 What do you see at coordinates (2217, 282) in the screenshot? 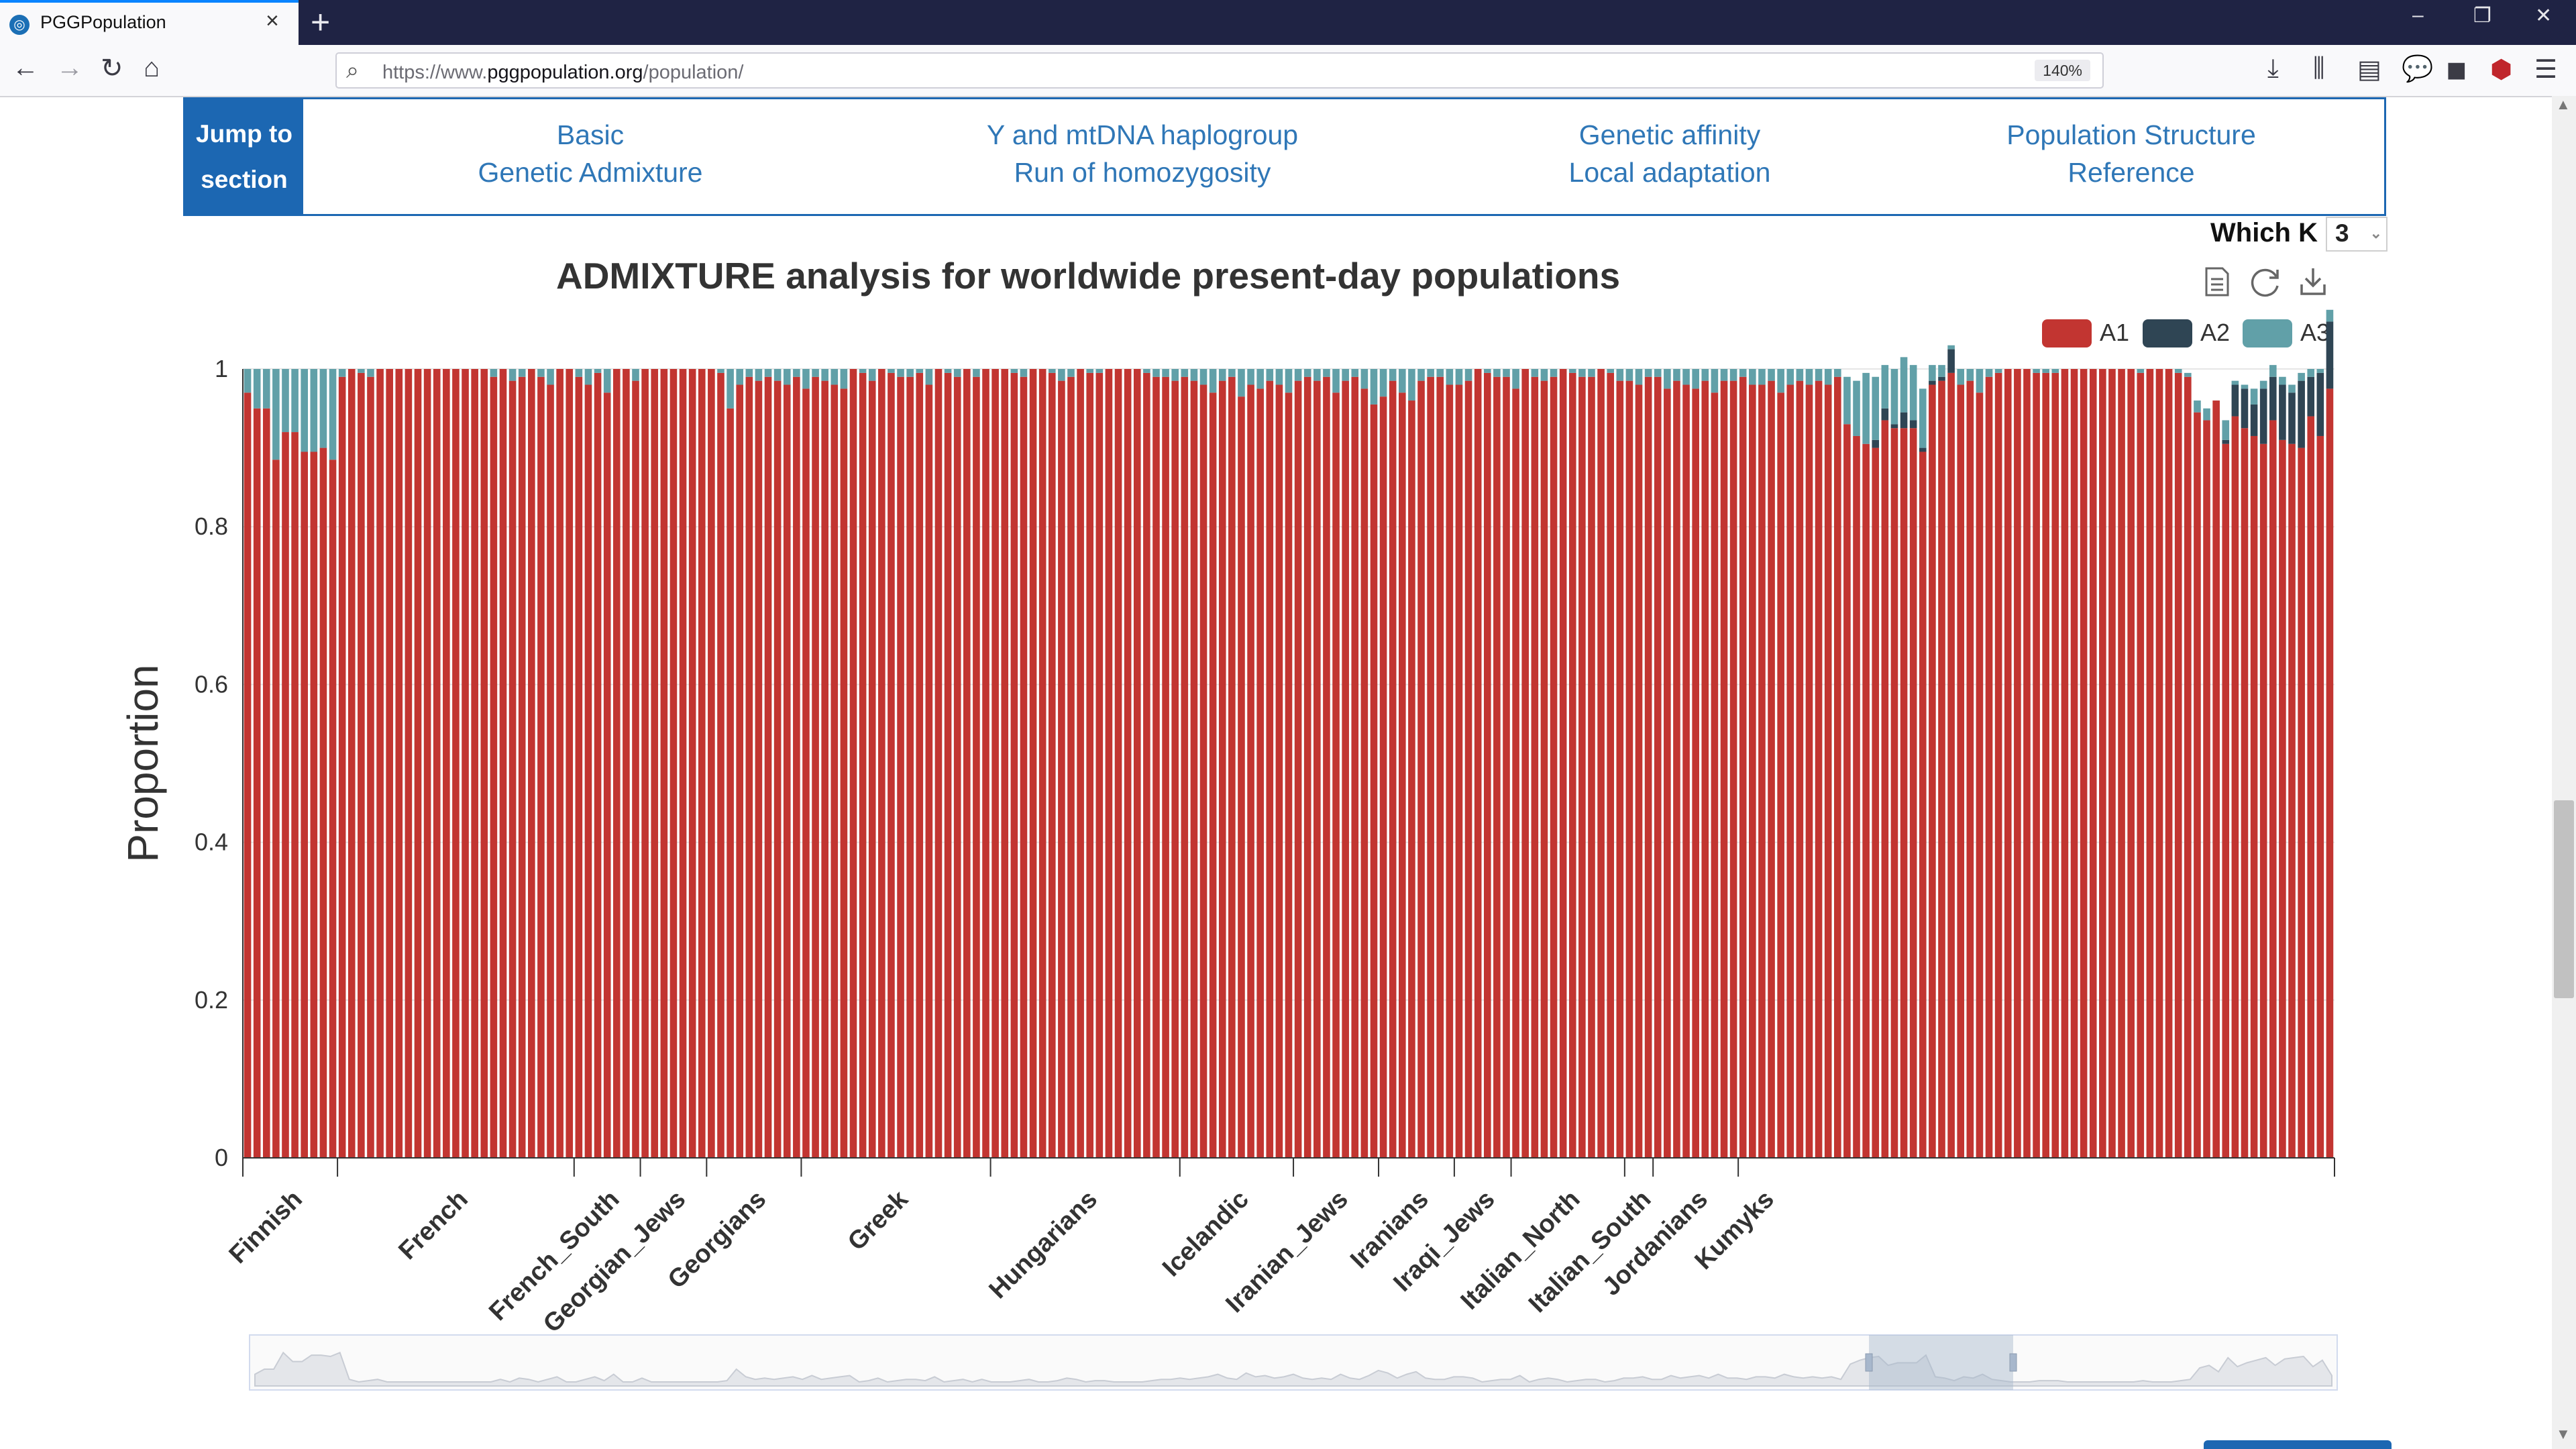
I see `data-view-icon` at bounding box center [2217, 282].